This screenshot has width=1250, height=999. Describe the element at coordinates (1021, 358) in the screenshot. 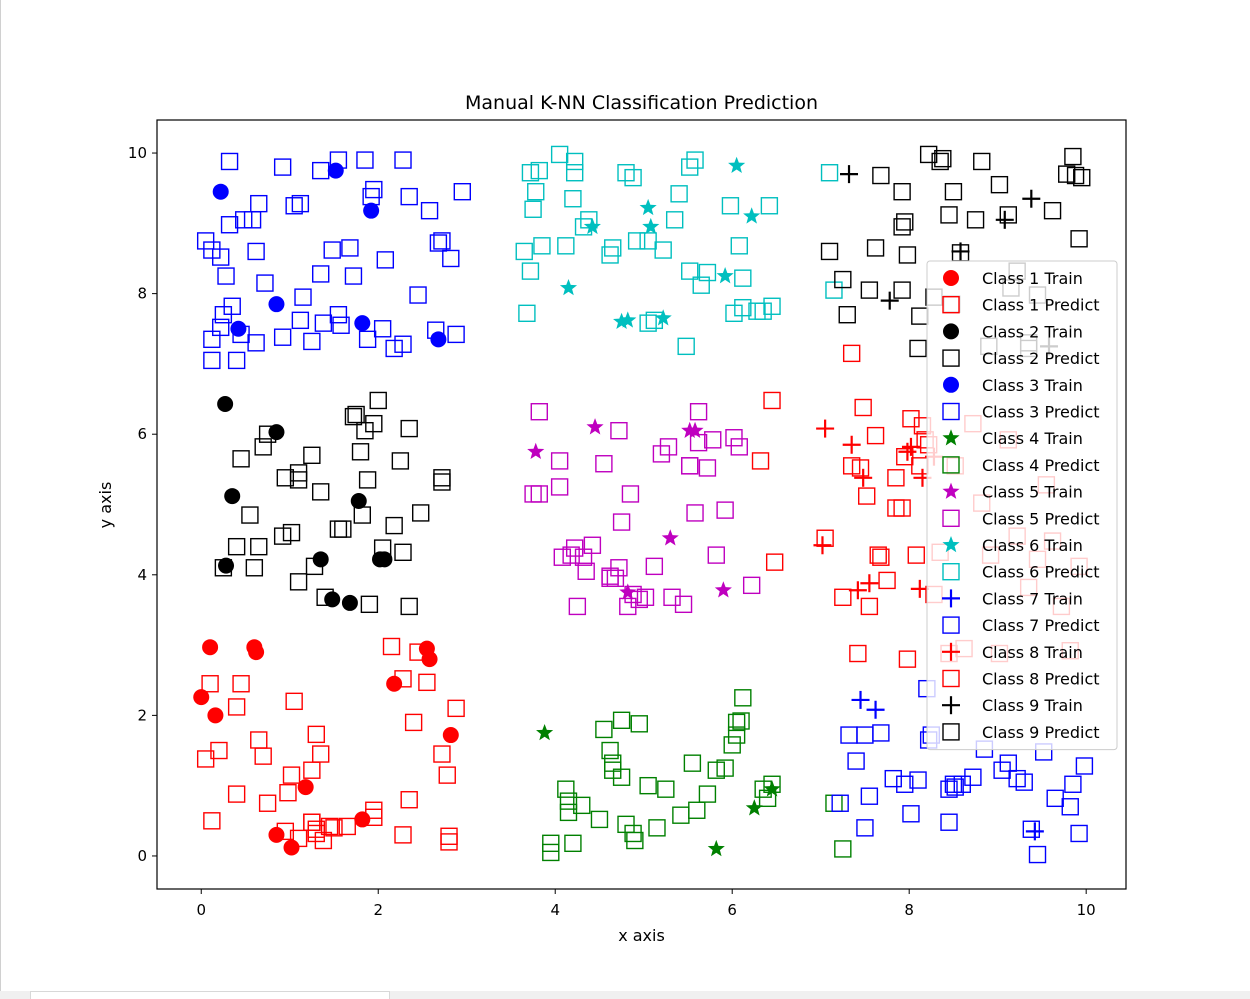

I see `legend-item: Class 2 Predict` at that location.